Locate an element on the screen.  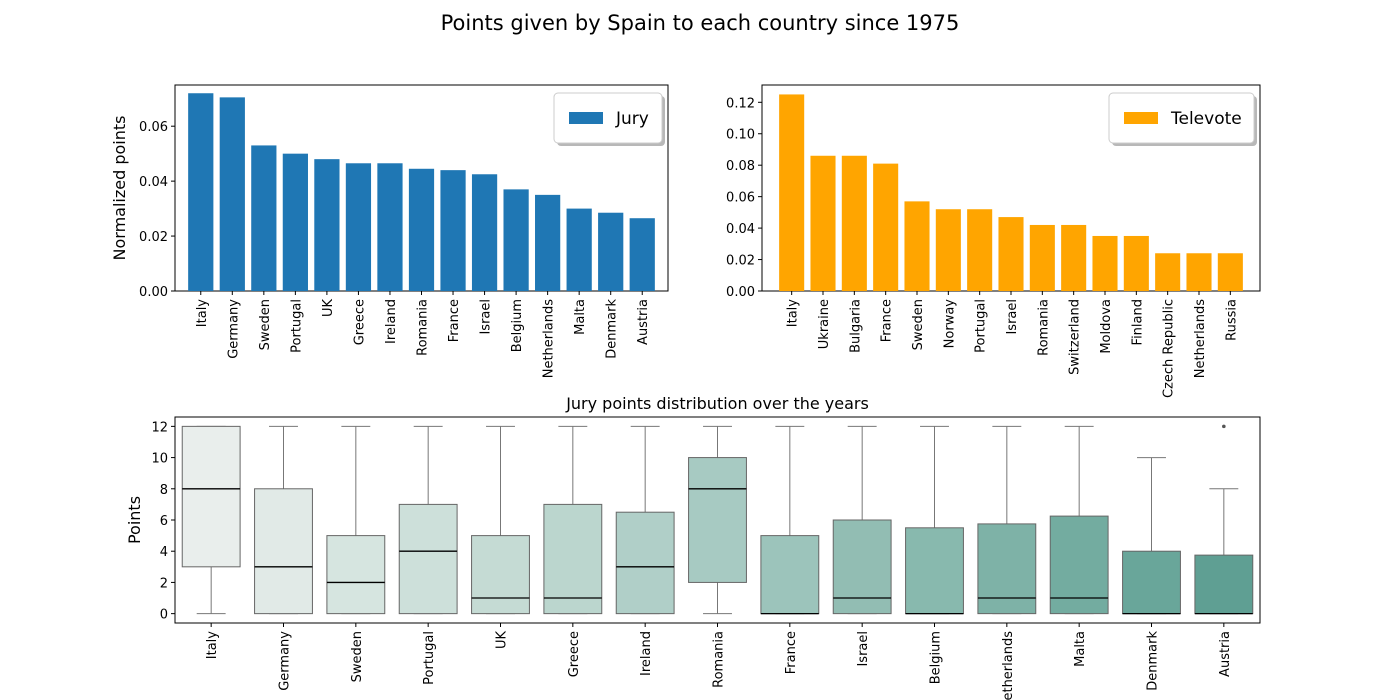
jury-box-xtick-label: Greece is located at coordinates (574, 654).